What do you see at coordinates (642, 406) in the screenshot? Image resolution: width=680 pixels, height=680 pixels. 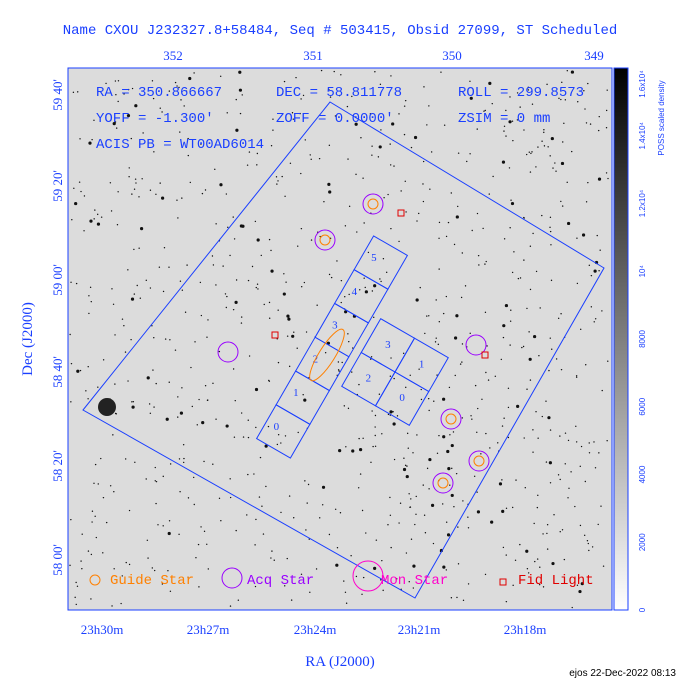 I see `colorbar-tick-label: 6000` at bounding box center [642, 406].